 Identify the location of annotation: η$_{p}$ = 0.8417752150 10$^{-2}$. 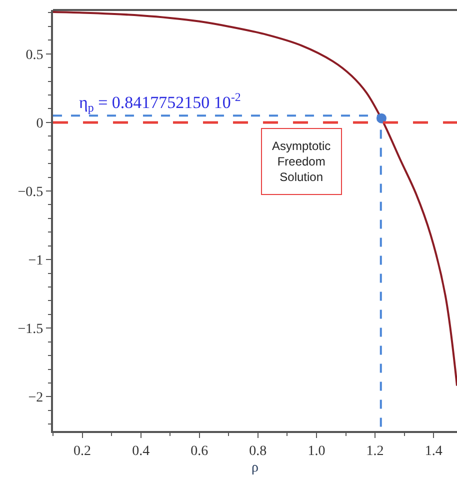
(160, 102).